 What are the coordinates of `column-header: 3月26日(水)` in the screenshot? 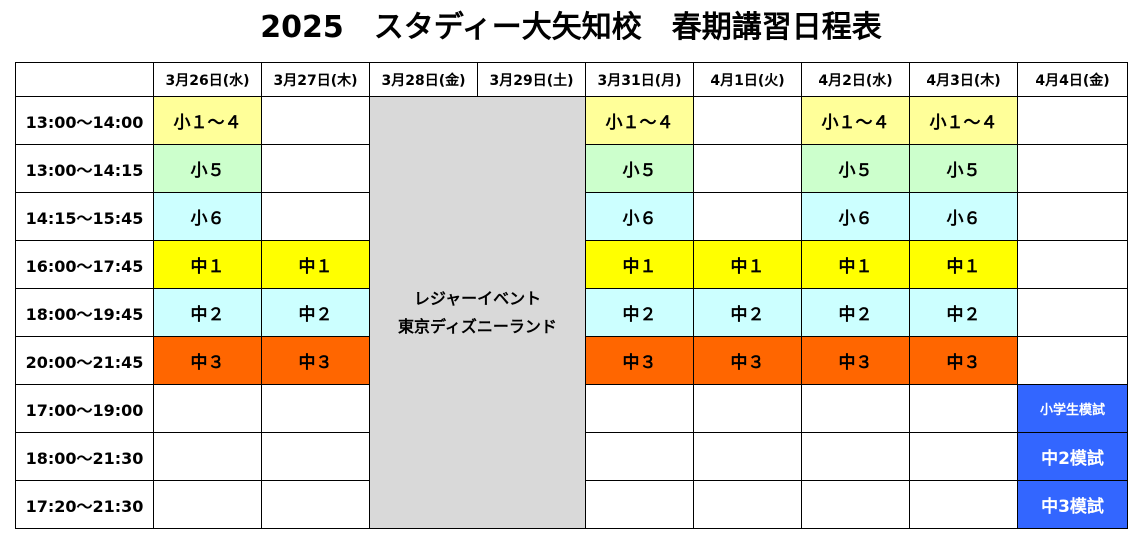 It's located at (207, 79).